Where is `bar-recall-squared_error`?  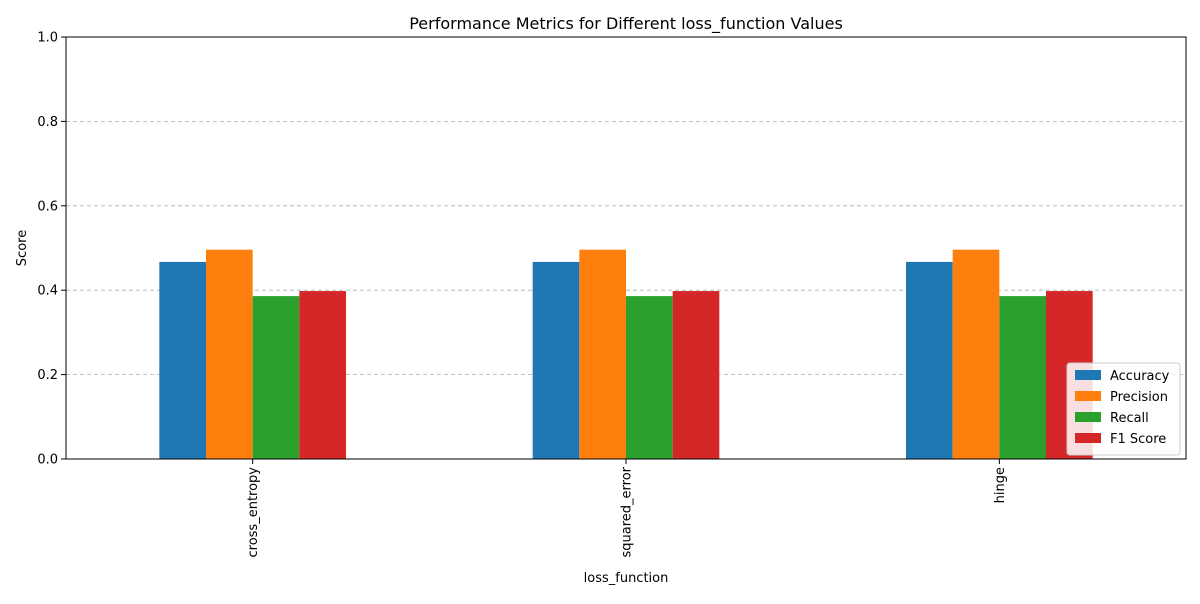 bar-recall-squared_error is located at coordinates (649, 377).